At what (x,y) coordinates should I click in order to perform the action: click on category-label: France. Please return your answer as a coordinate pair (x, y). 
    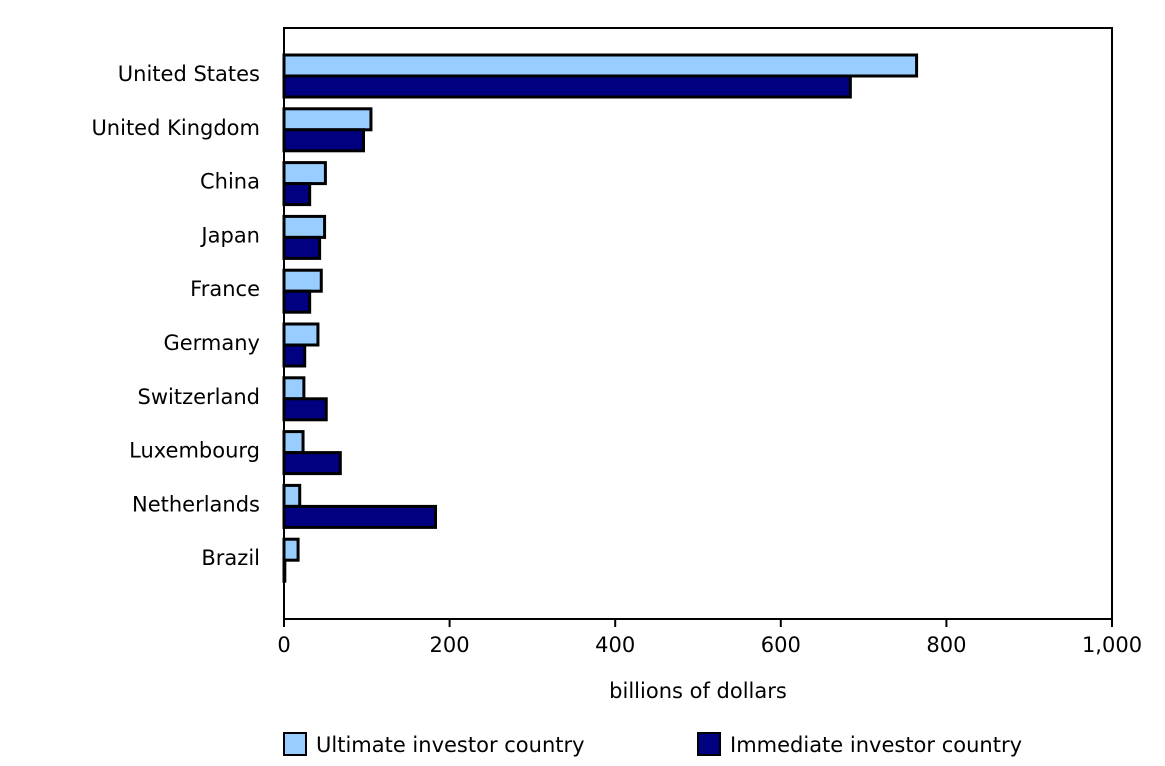
    Looking at the image, I should click on (225, 289).